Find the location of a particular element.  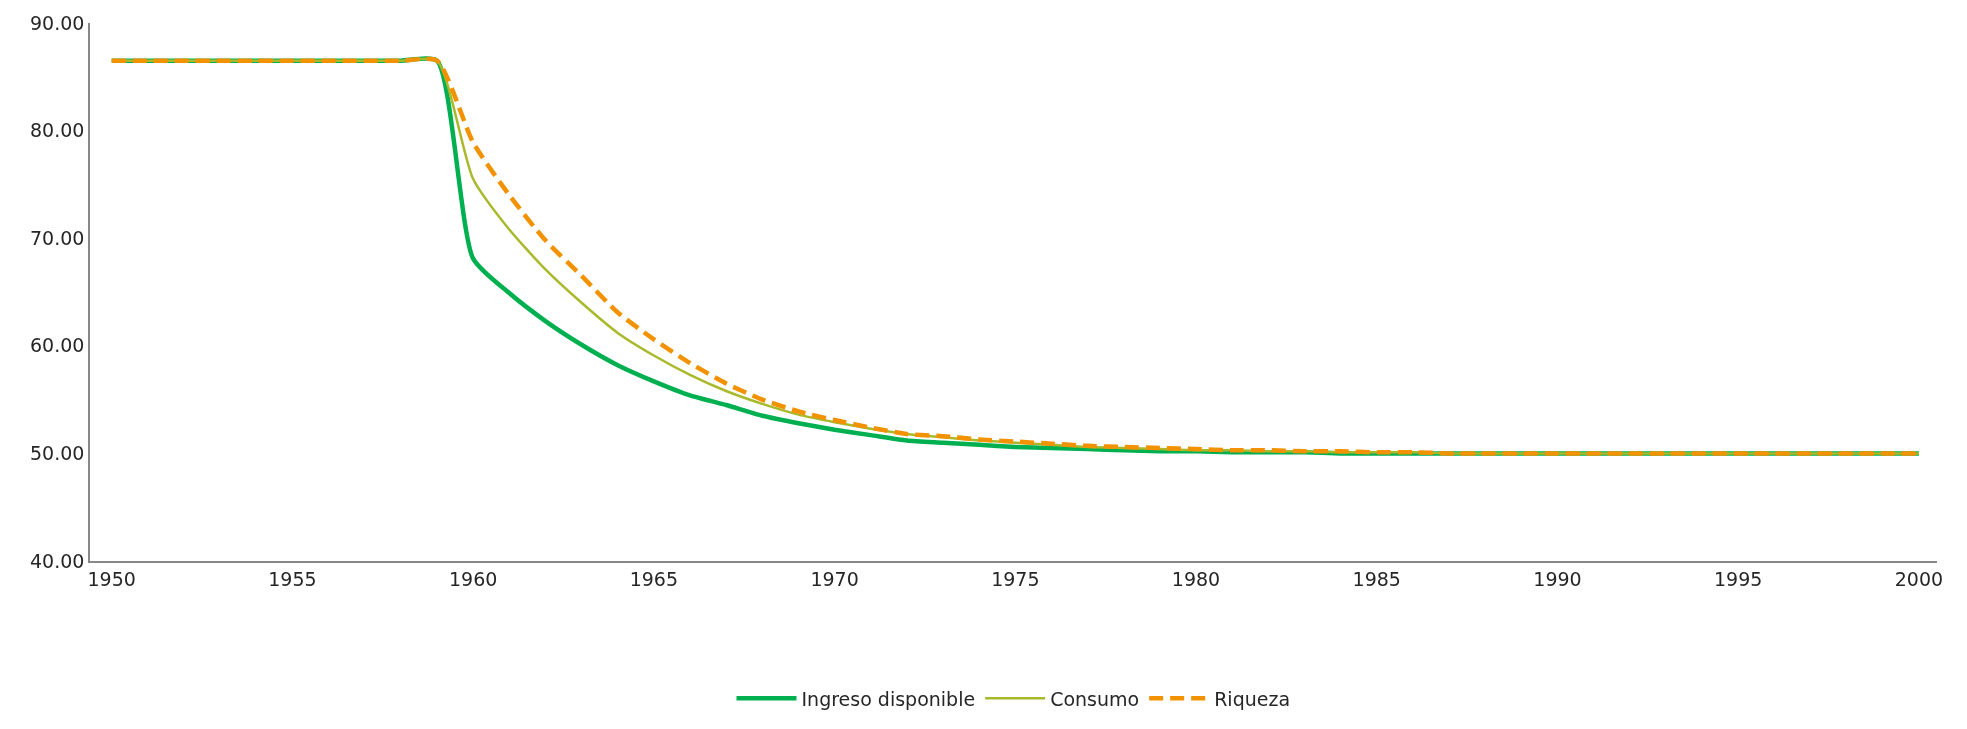

x-tick-label: 1965 is located at coordinates (654, 578).